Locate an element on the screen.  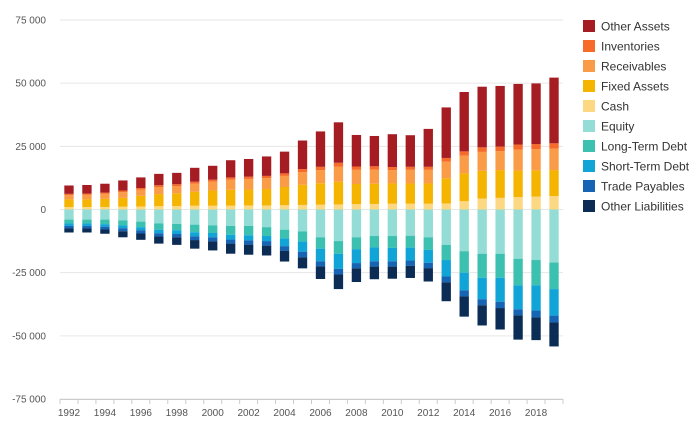
x-tick-label: 2008 is located at coordinates (356, 413).